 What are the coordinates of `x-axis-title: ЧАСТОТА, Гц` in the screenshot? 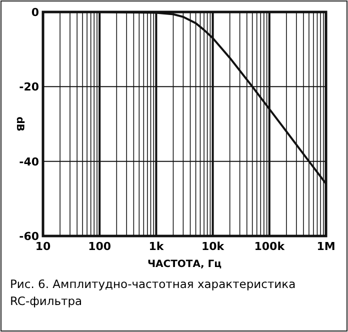 It's located at (184, 264).